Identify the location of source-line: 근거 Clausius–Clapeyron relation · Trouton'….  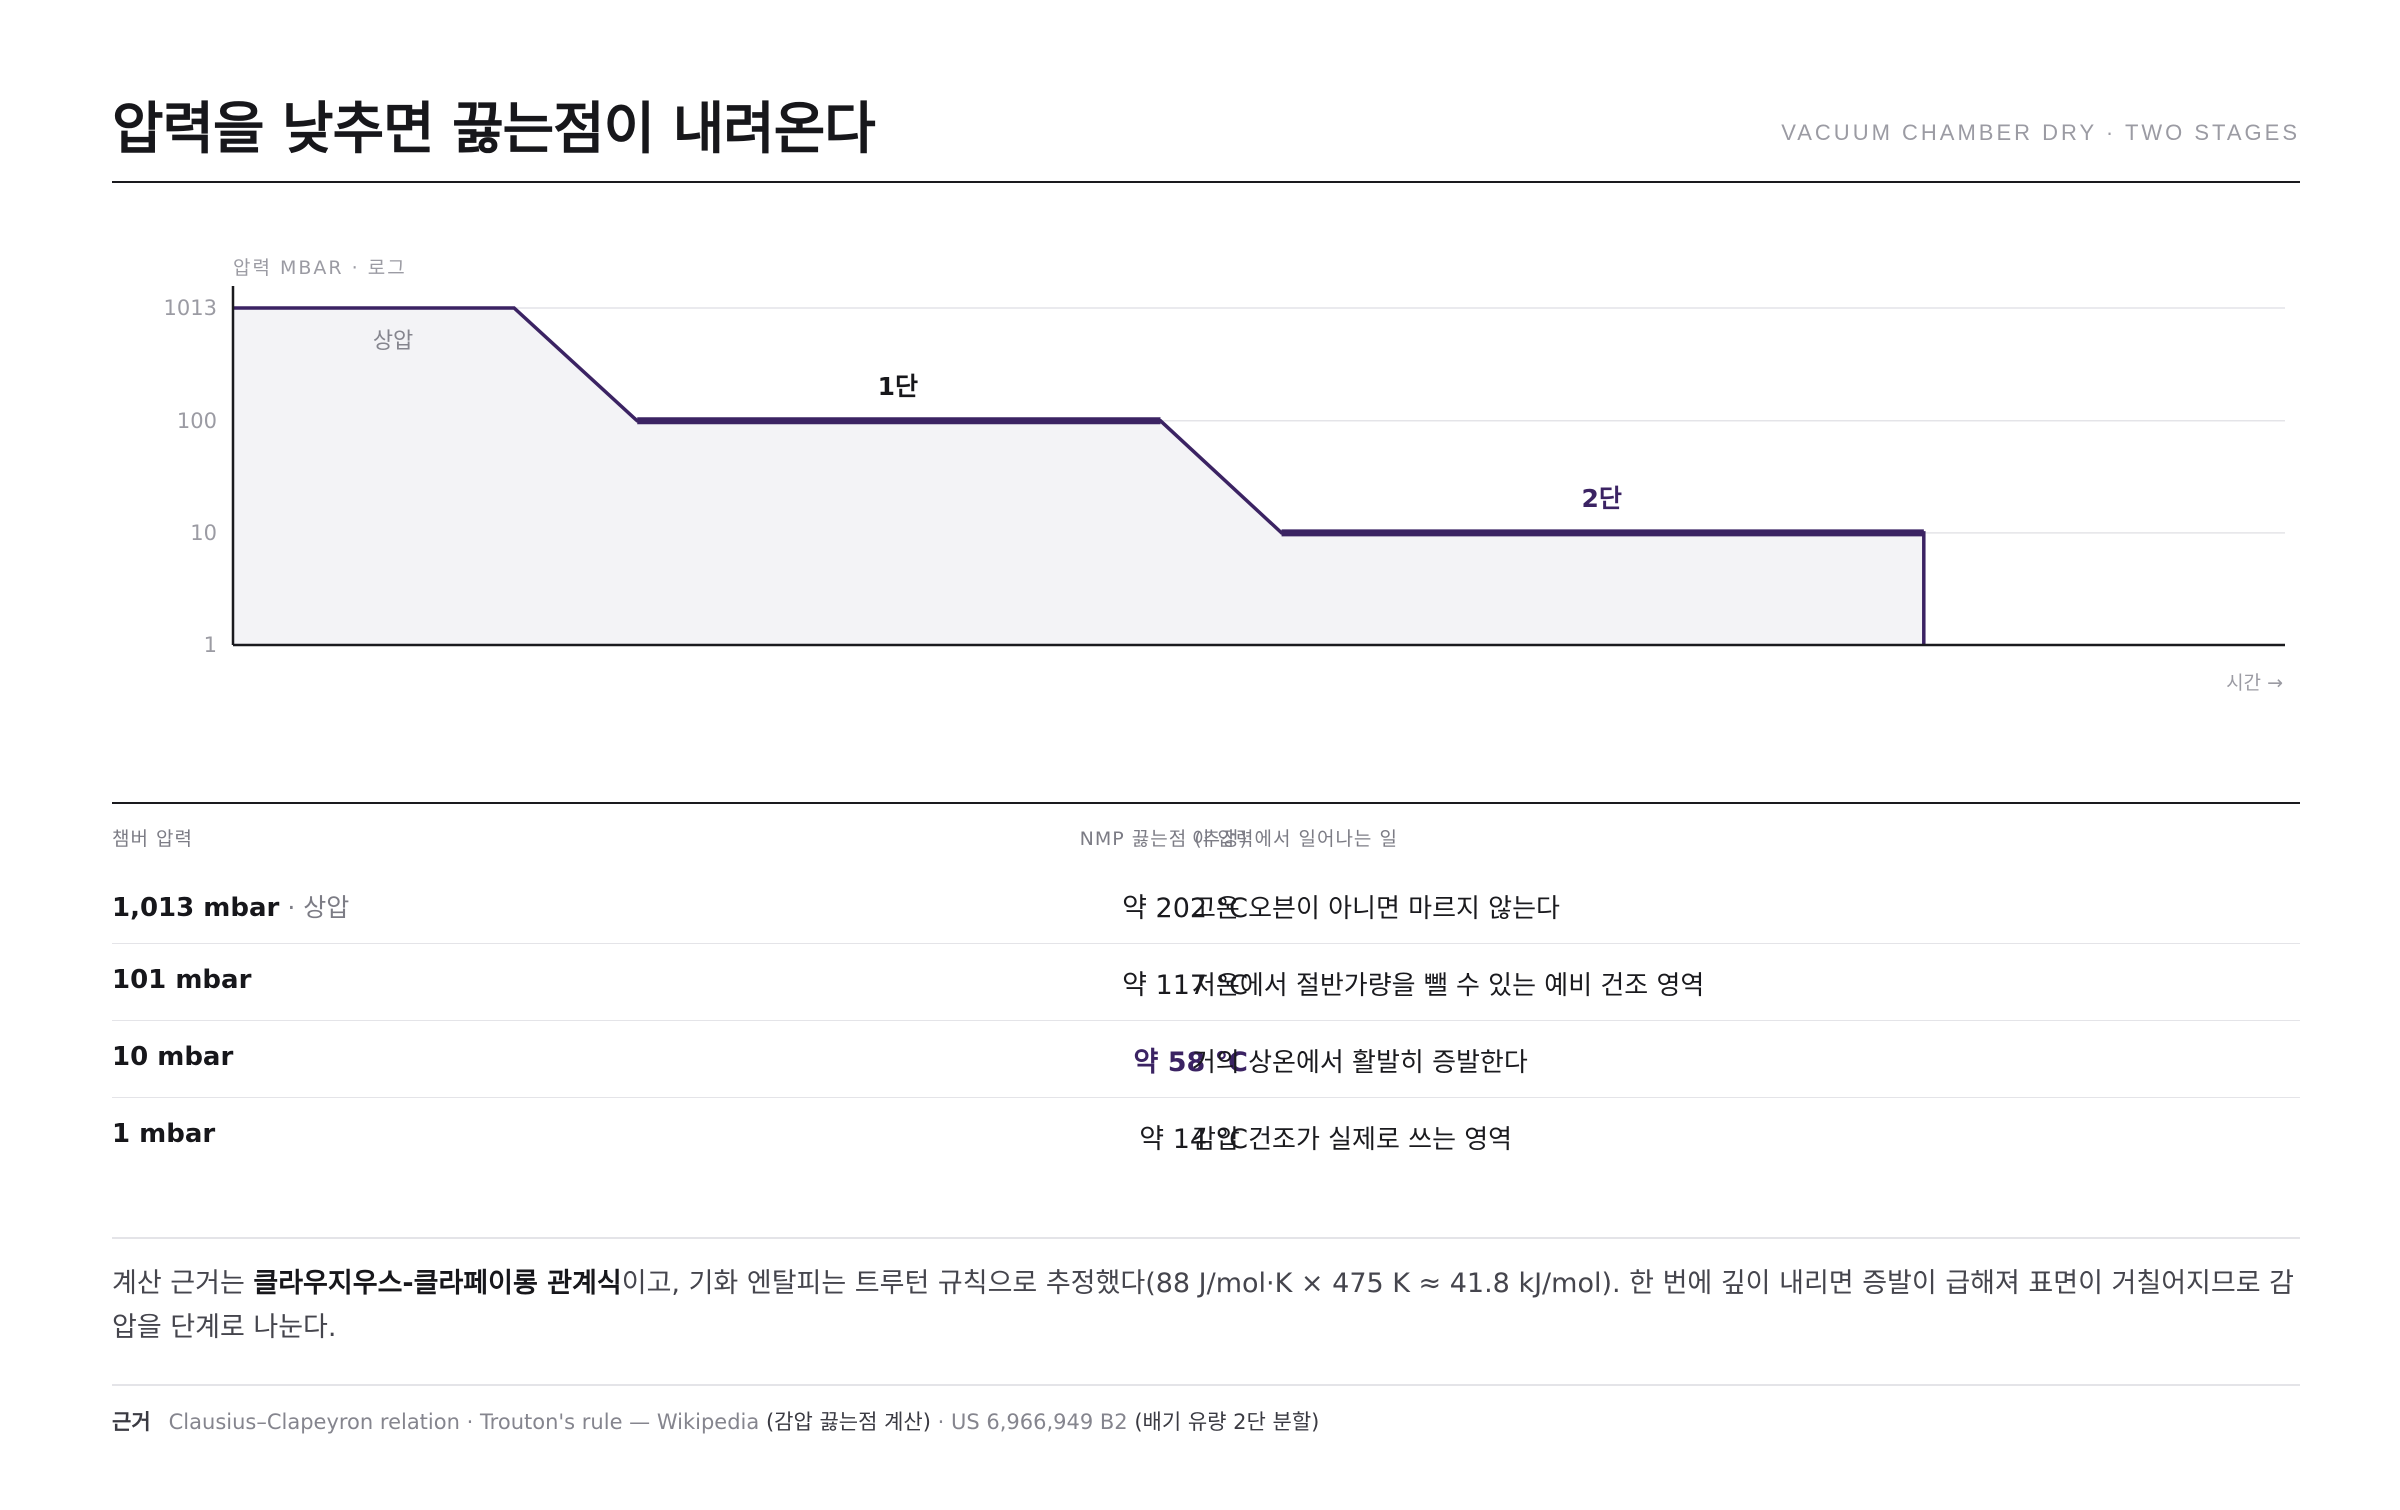
(715, 1421).